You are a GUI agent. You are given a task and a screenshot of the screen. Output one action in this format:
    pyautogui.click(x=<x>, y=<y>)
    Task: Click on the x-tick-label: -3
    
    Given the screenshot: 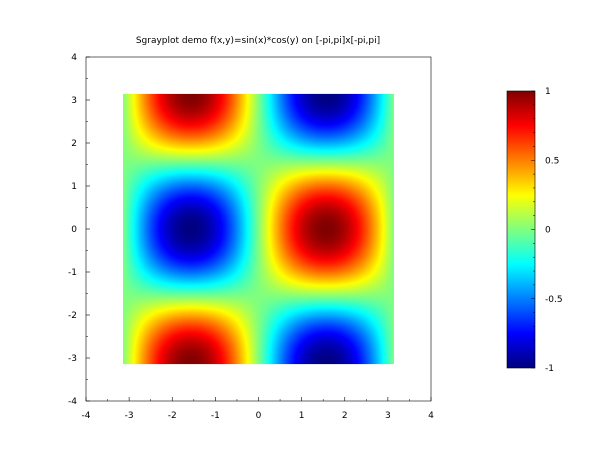 What is the action you would take?
    pyautogui.click(x=129, y=416)
    